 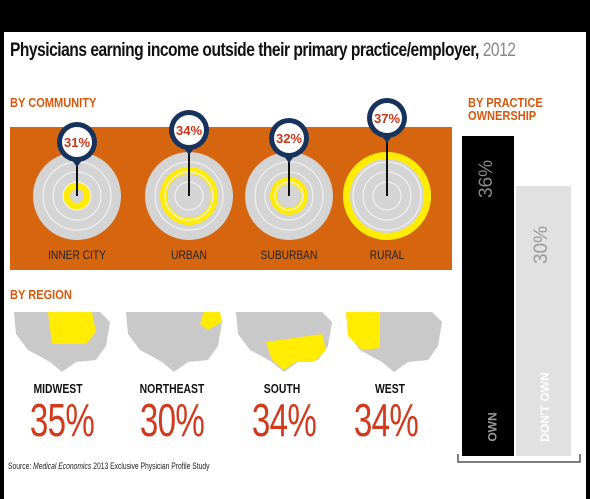 What do you see at coordinates (20, 466) in the screenshot?
I see `source-prefix: Source:` at bounding box center [20, 466].